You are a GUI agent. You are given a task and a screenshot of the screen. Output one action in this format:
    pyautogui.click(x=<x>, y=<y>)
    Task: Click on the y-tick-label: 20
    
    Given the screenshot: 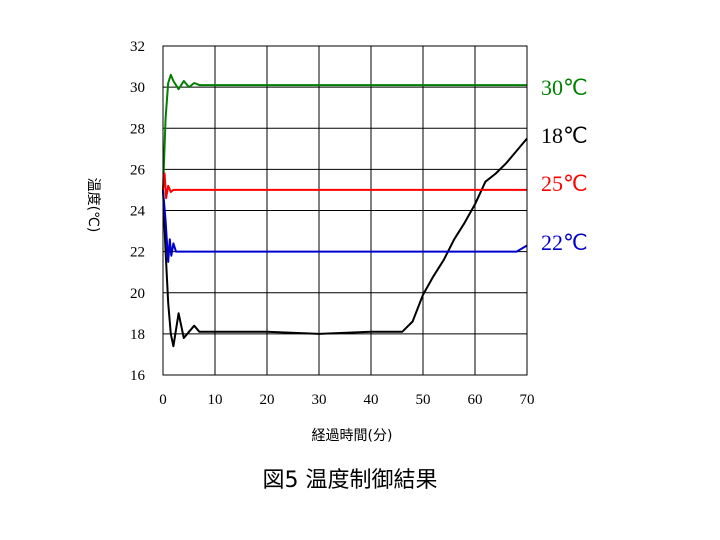 What is the action you would take?
    pyautogui.click(x=137, y=294)
    